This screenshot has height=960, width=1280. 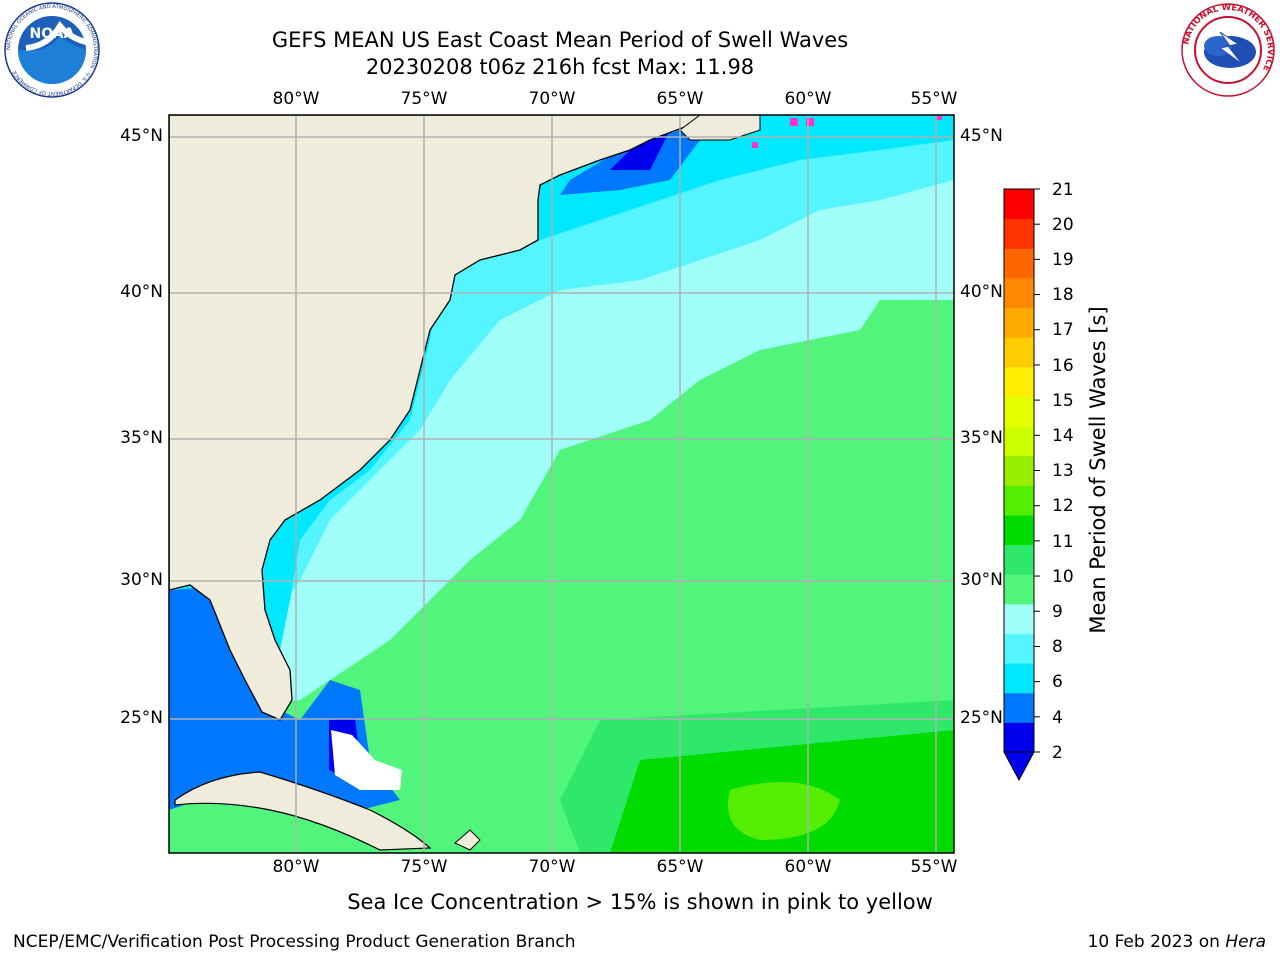 I want to click on cuba-land, so click(x=303, y=811).